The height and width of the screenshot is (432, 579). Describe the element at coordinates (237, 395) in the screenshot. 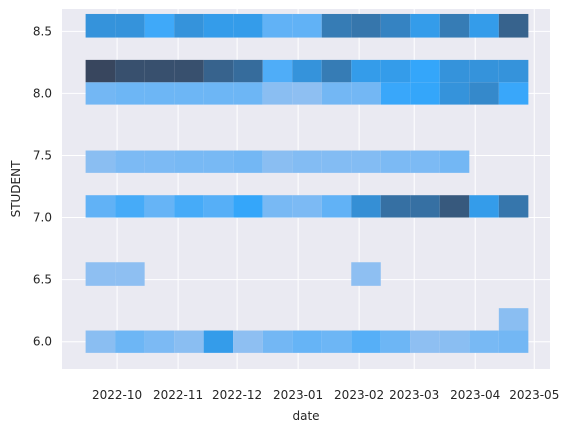

I see `x-tick-label: 2022-12` at that location.